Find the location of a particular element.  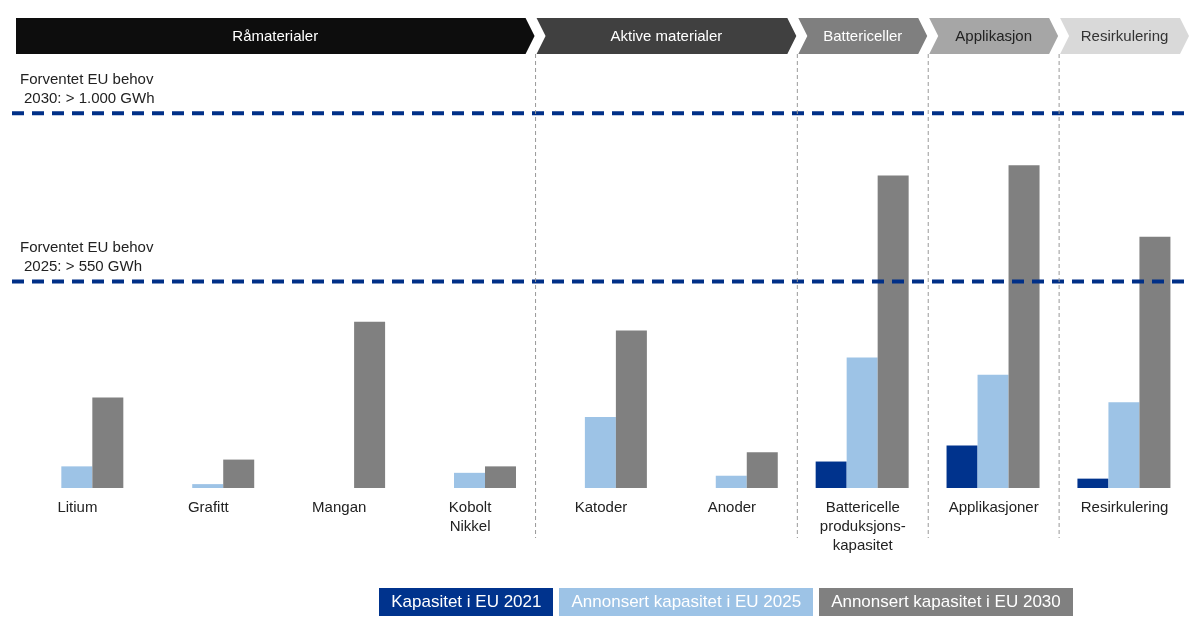

text: Applikasjon is located at coordinates (994, 35).